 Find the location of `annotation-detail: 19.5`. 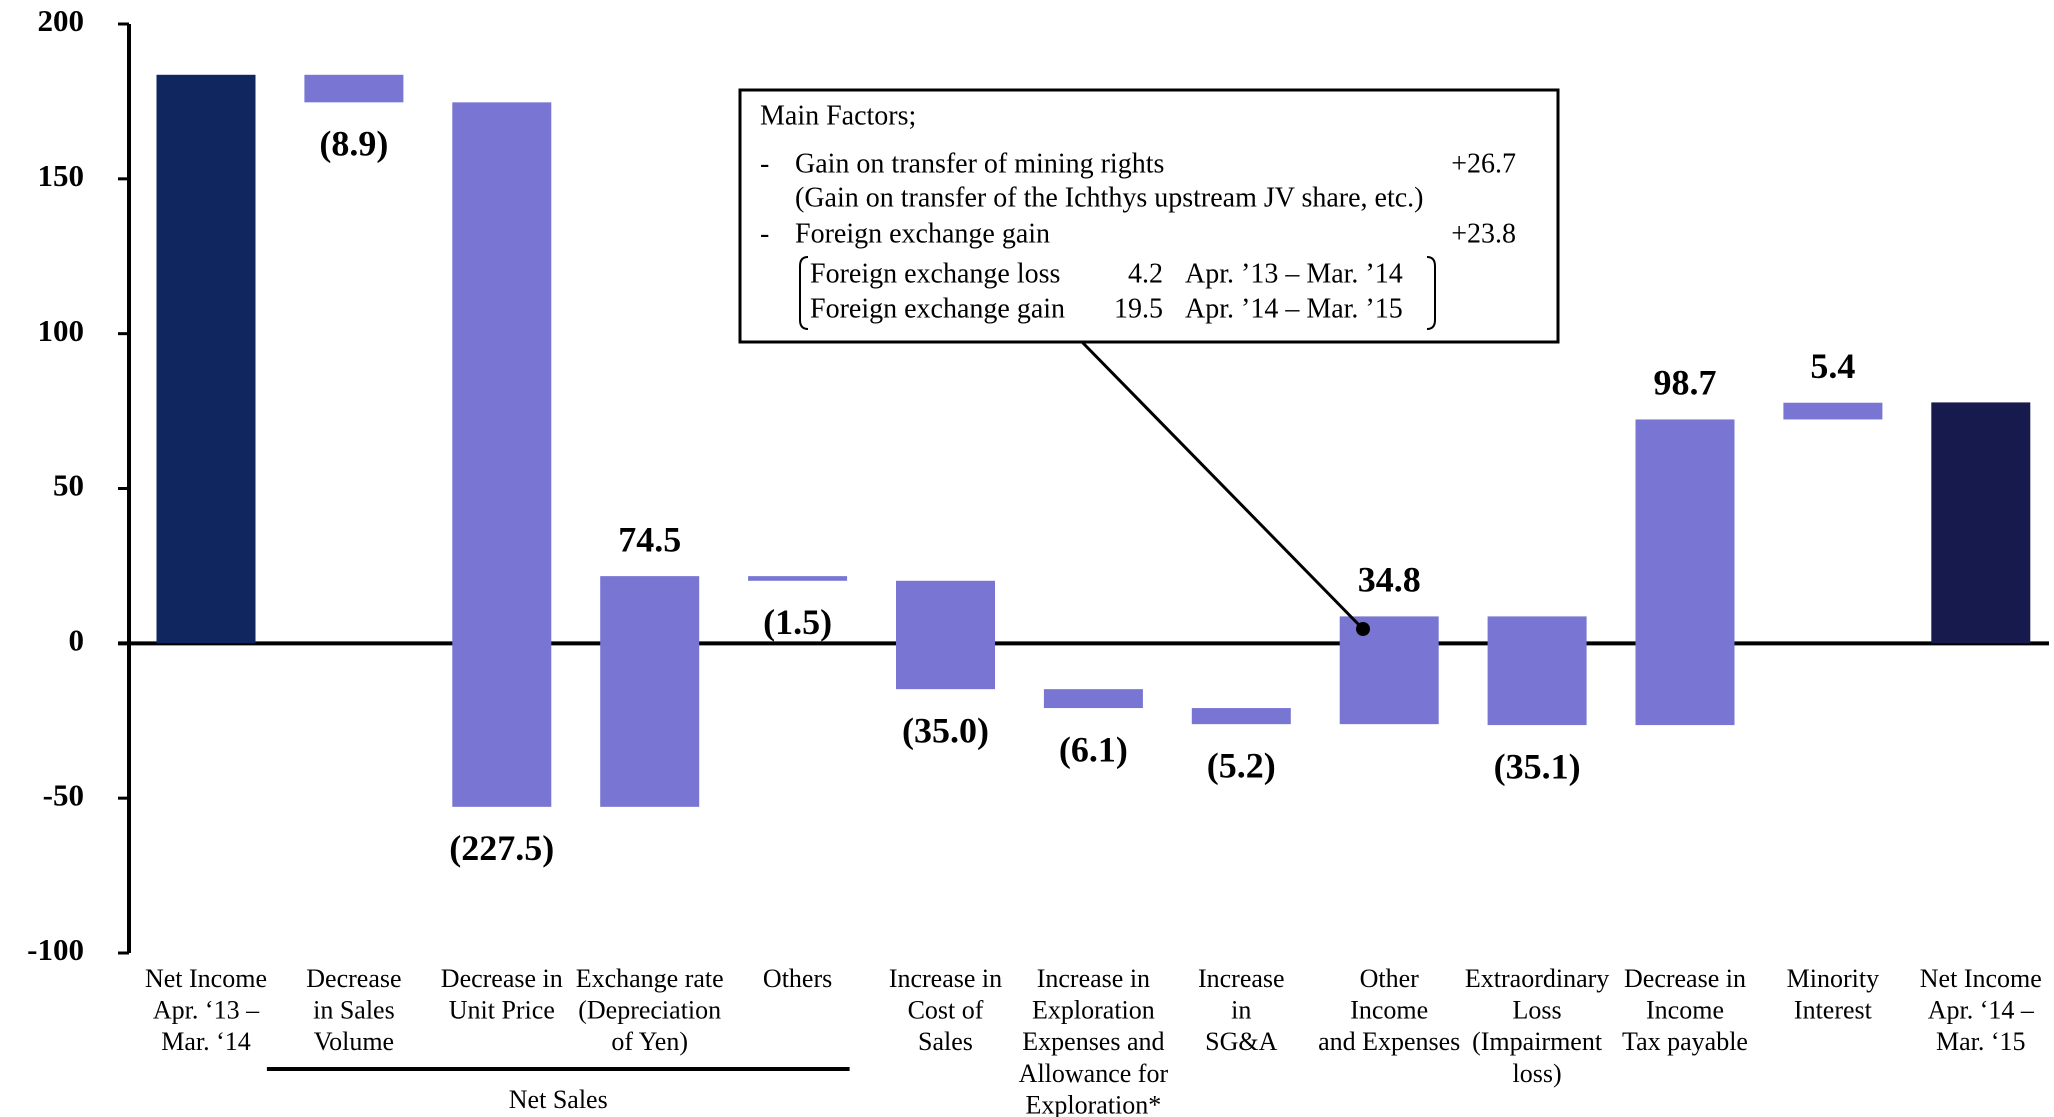

annotation-detail: 19.5 is located at coordinates (1138, 308).